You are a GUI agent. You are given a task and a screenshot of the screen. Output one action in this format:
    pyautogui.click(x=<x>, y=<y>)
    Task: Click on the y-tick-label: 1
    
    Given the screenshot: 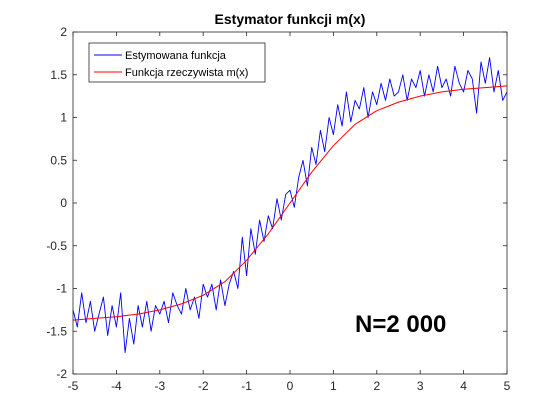 What is the action you would take?
    pyautogui.click(x=63, y=118)
    